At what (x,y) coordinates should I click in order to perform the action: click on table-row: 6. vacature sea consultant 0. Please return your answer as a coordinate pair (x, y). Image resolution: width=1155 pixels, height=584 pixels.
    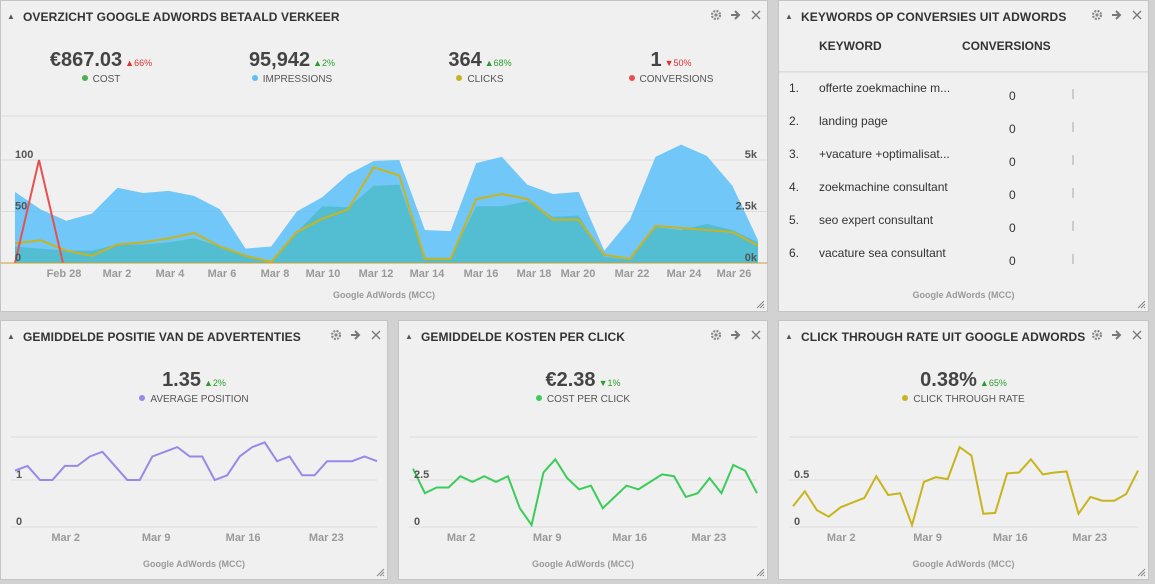
    Looking at the image, I should click on (963, 262).